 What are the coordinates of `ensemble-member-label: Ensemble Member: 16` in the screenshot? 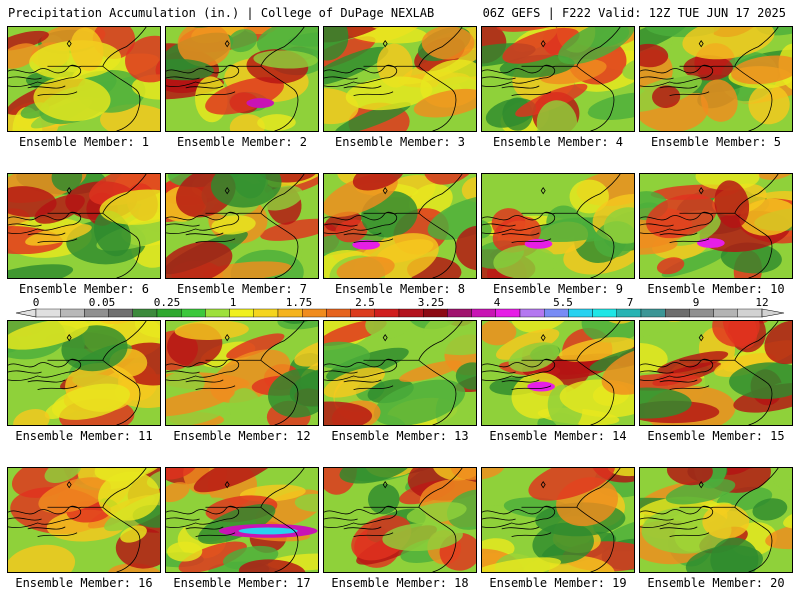 It's located at (84, 583).